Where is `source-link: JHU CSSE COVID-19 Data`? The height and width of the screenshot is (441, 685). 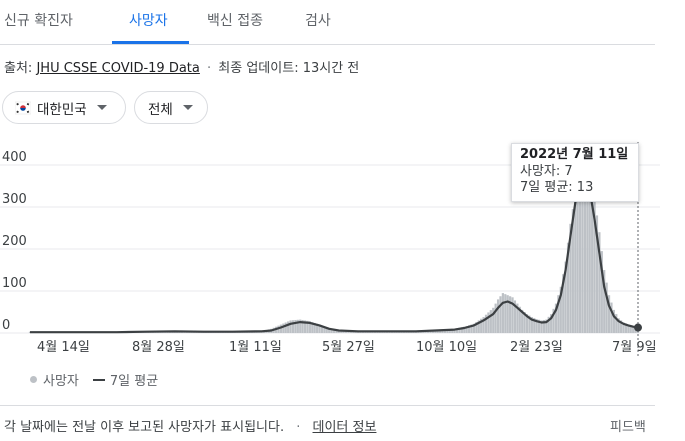 source-link: JHU CSSE COVID-19 Data is located at coordinates (118, 68).